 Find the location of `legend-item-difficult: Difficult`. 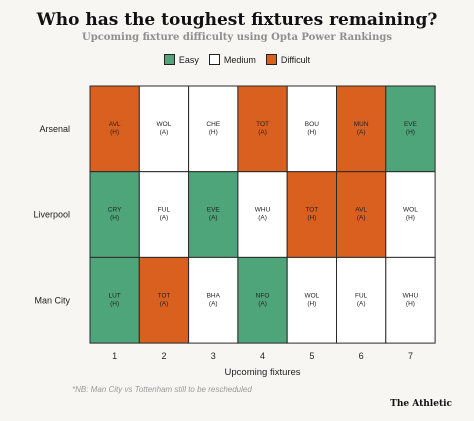

legend-item-difficult: Difficult is located at coordinates (288, 59).